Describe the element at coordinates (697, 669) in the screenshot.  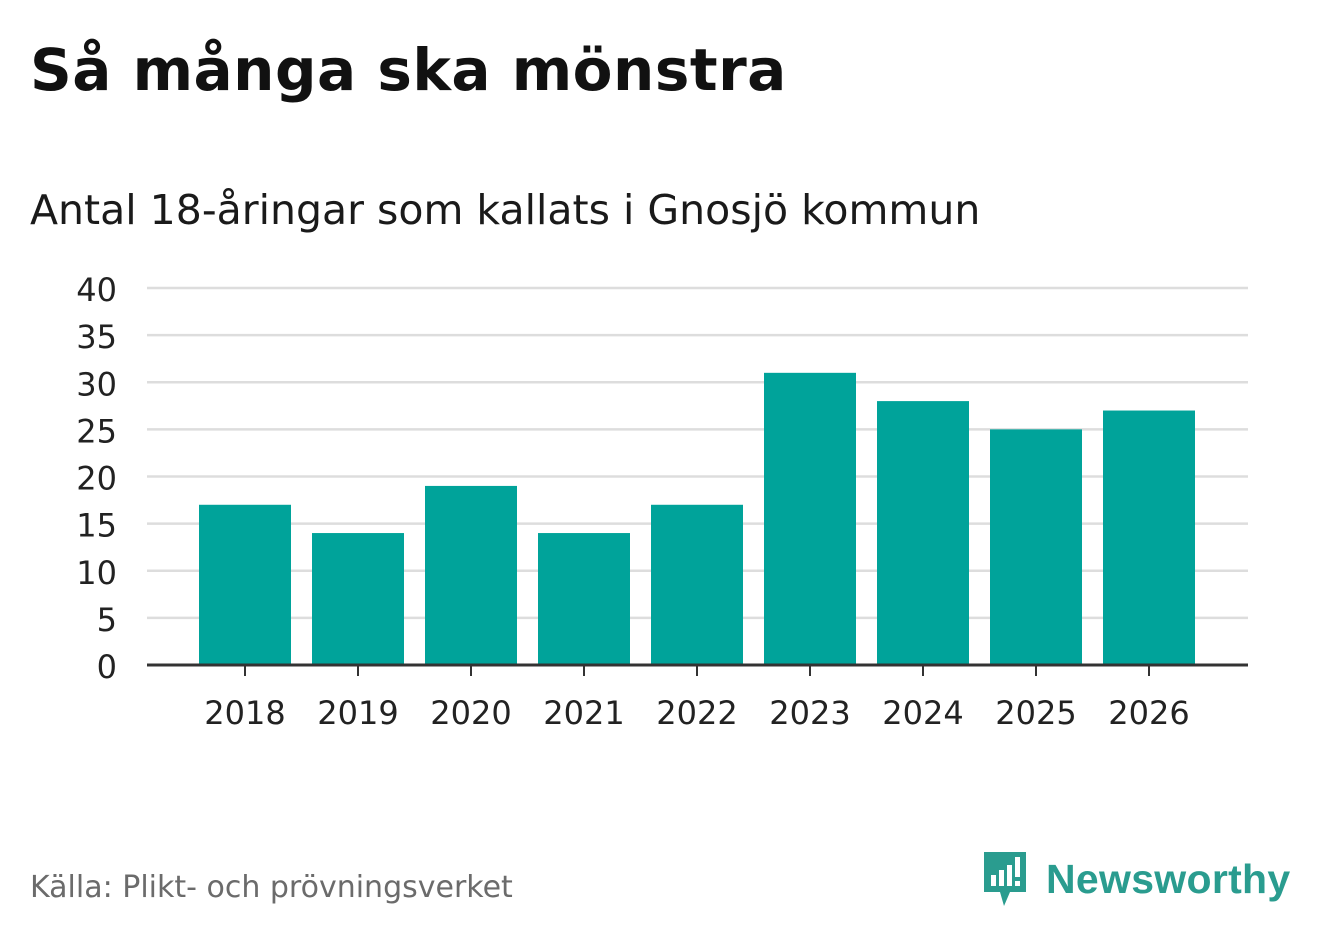
I see `x-axis` at that location.